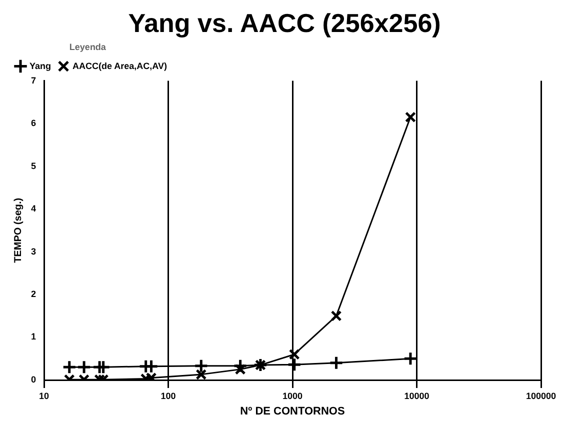  I want to click on y-tick-label: 7, so click(33, 80).